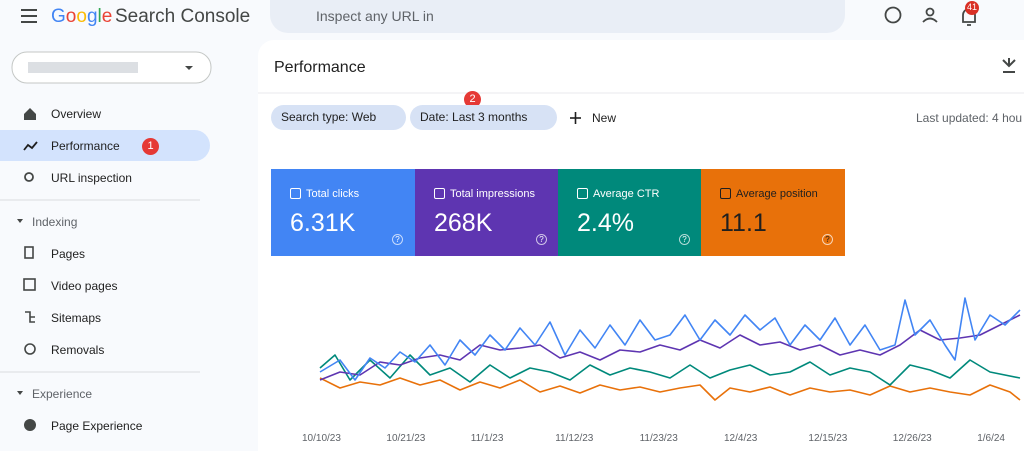 This screenshot has width=1024, height=451. I want to click on metric-value: 268K, so click(463, 223).